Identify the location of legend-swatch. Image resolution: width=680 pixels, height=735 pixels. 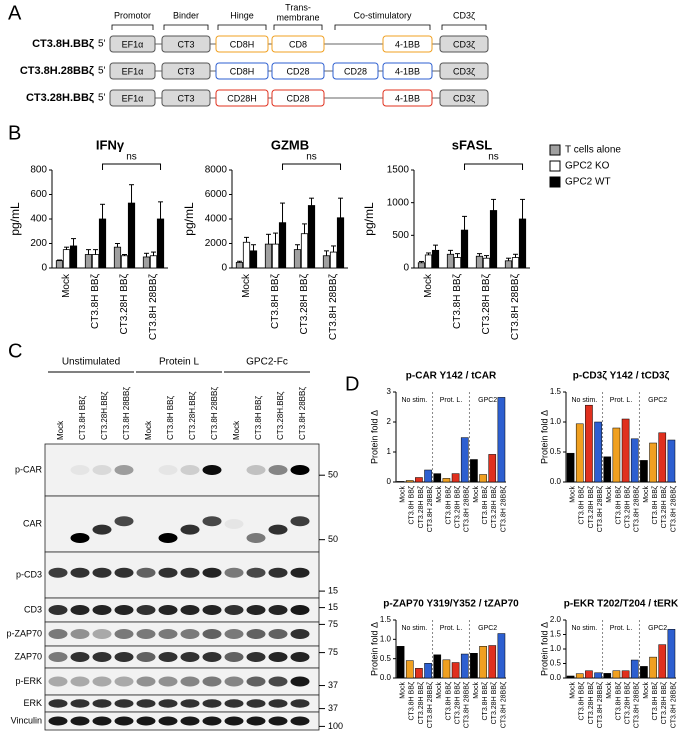
(555, 166).